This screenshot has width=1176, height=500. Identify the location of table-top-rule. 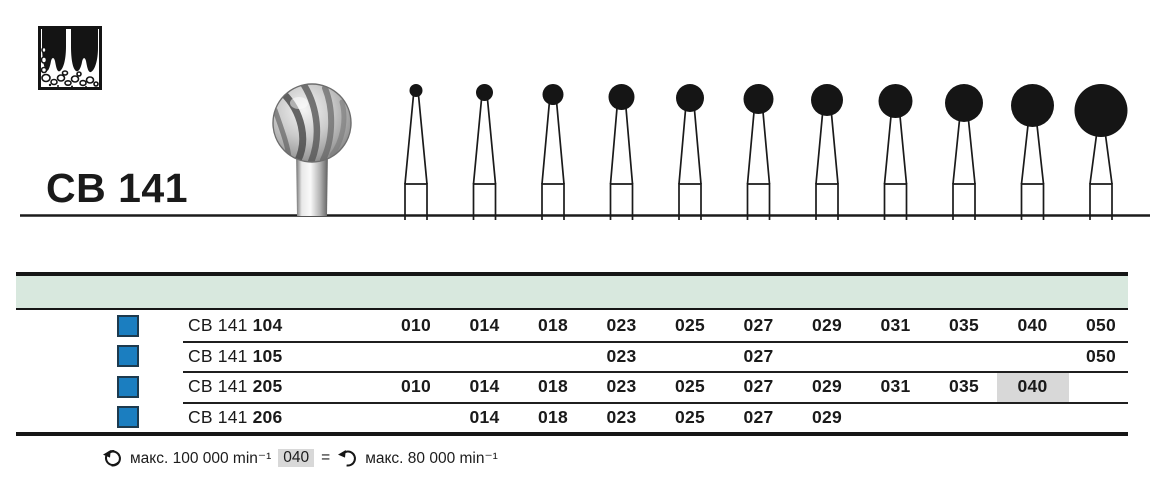
(572, 274).